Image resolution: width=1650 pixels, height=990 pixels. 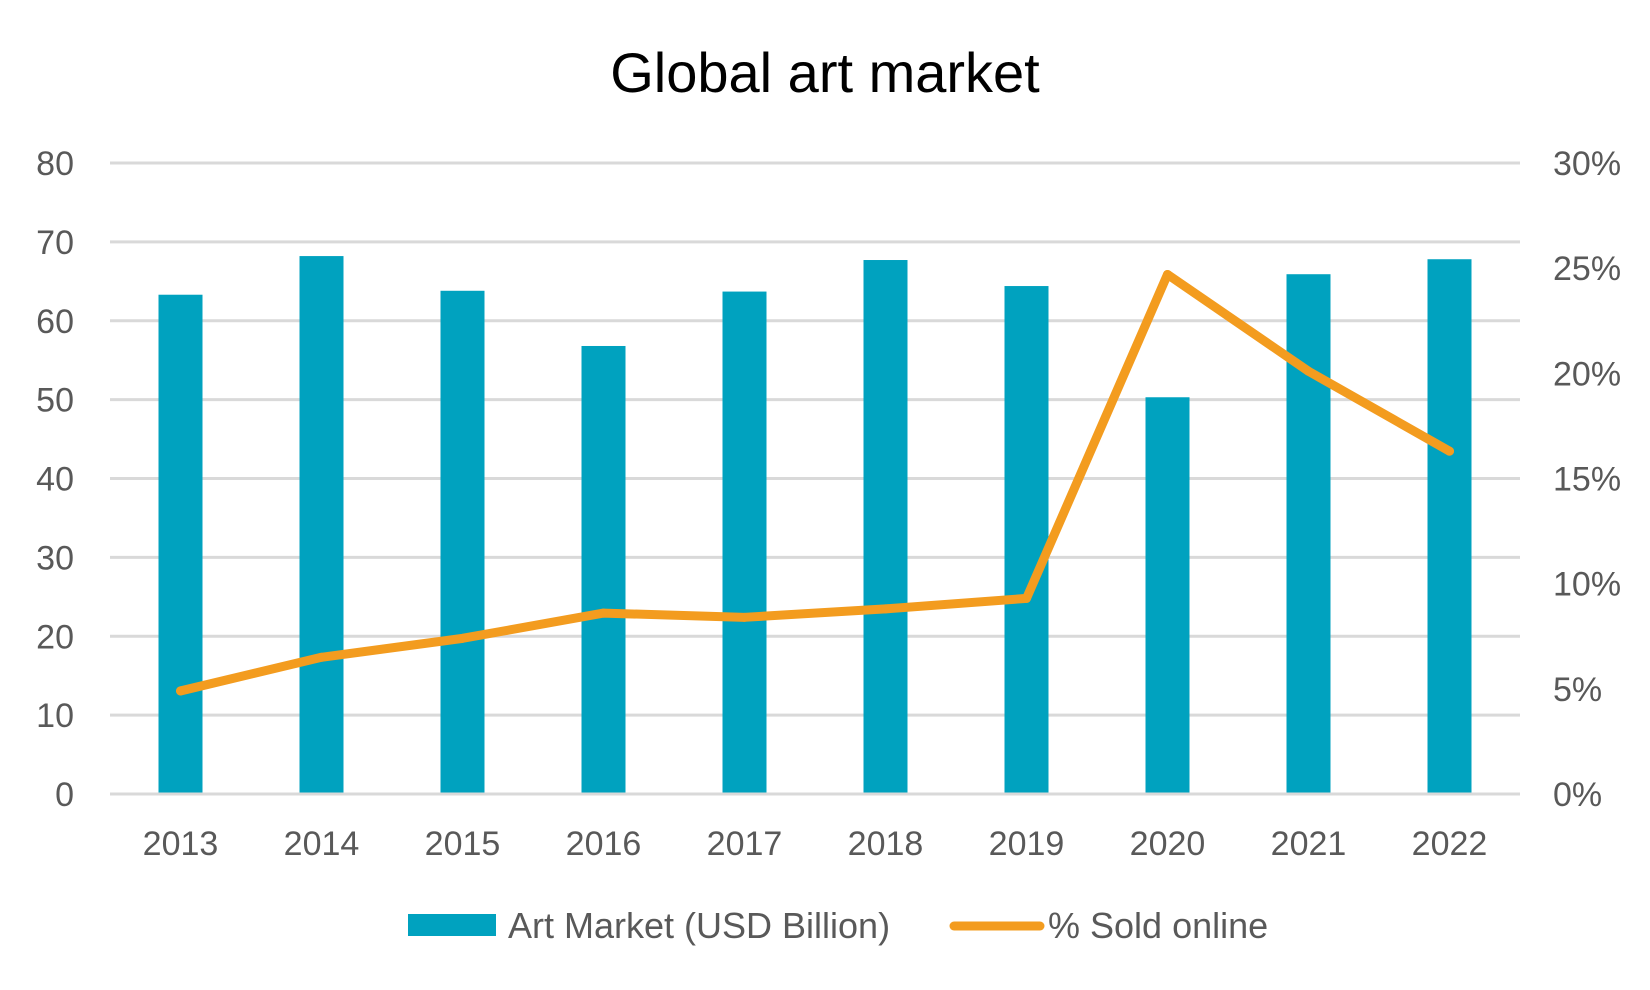 I want to click on left-axis-tick-label: 70, so click(x=55, y=243).